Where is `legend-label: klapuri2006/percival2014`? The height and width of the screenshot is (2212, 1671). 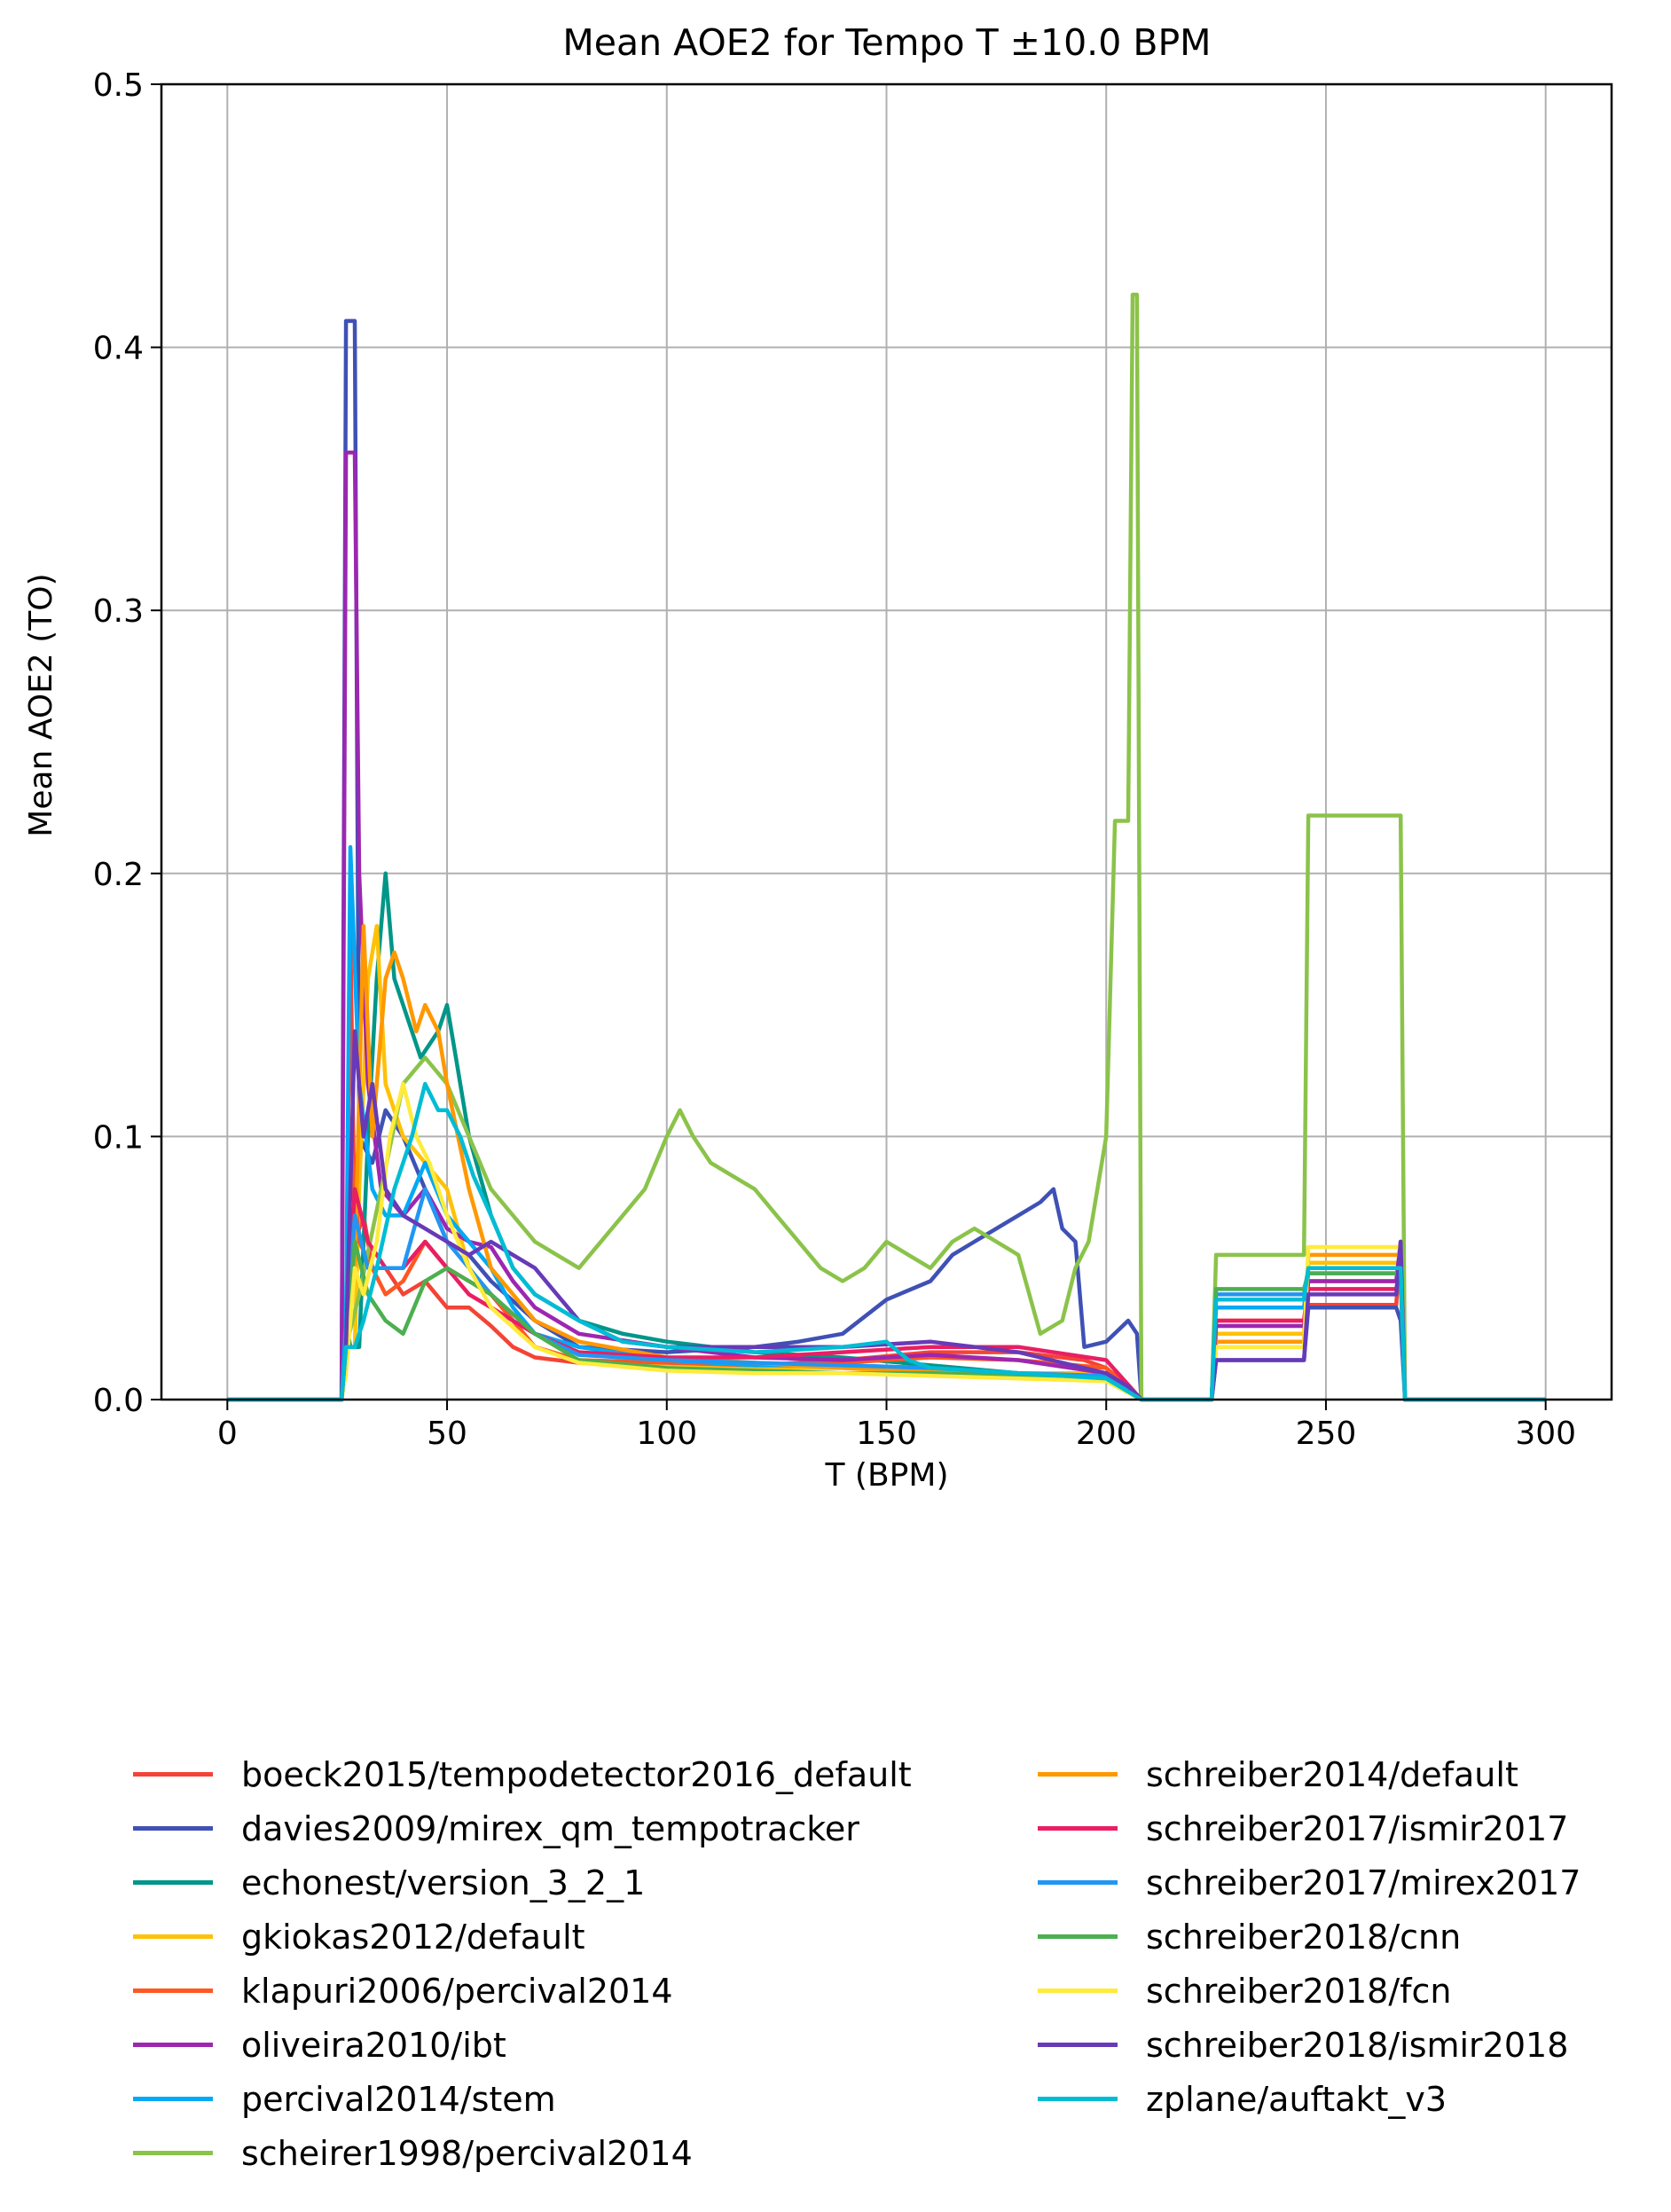
legend-label: klapuri2006/percival2014 is located at coordinates (457, 1991).